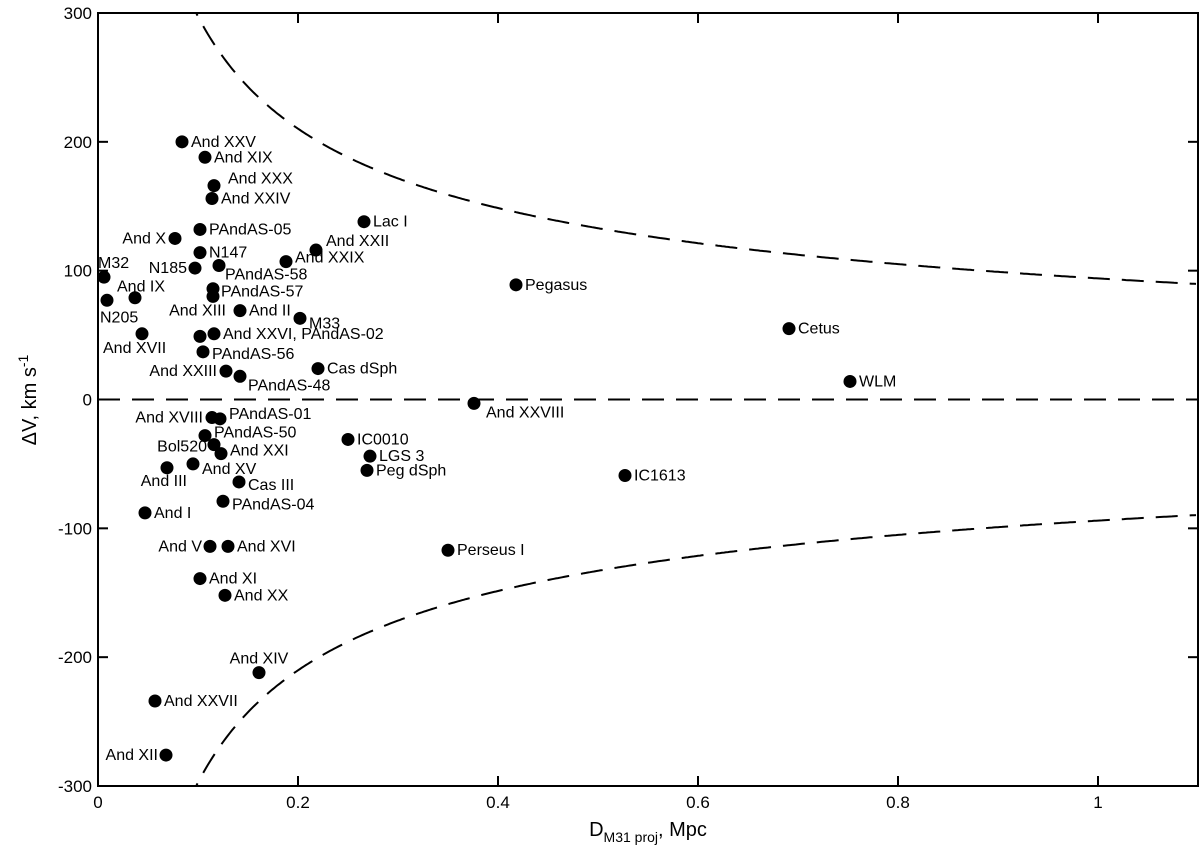 Image resolution: width=1200 pixels, height=861 pixels. Describe the element at coordinates (270, 311) in the screenshot. I see `point-label: And II` at that location.